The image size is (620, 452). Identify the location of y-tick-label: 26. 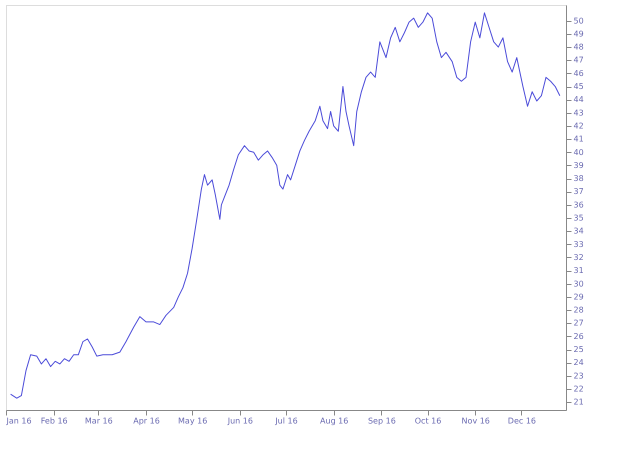
(579, 336).